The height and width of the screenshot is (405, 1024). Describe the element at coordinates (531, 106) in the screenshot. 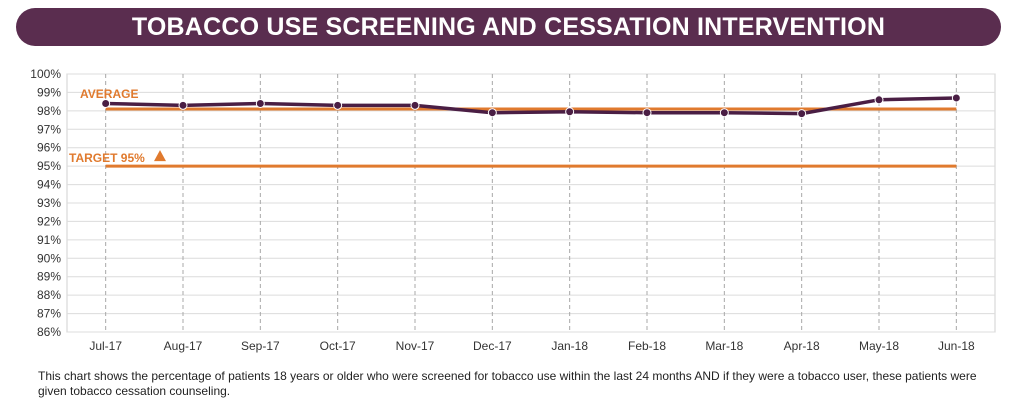

I see `series-line` at that location.